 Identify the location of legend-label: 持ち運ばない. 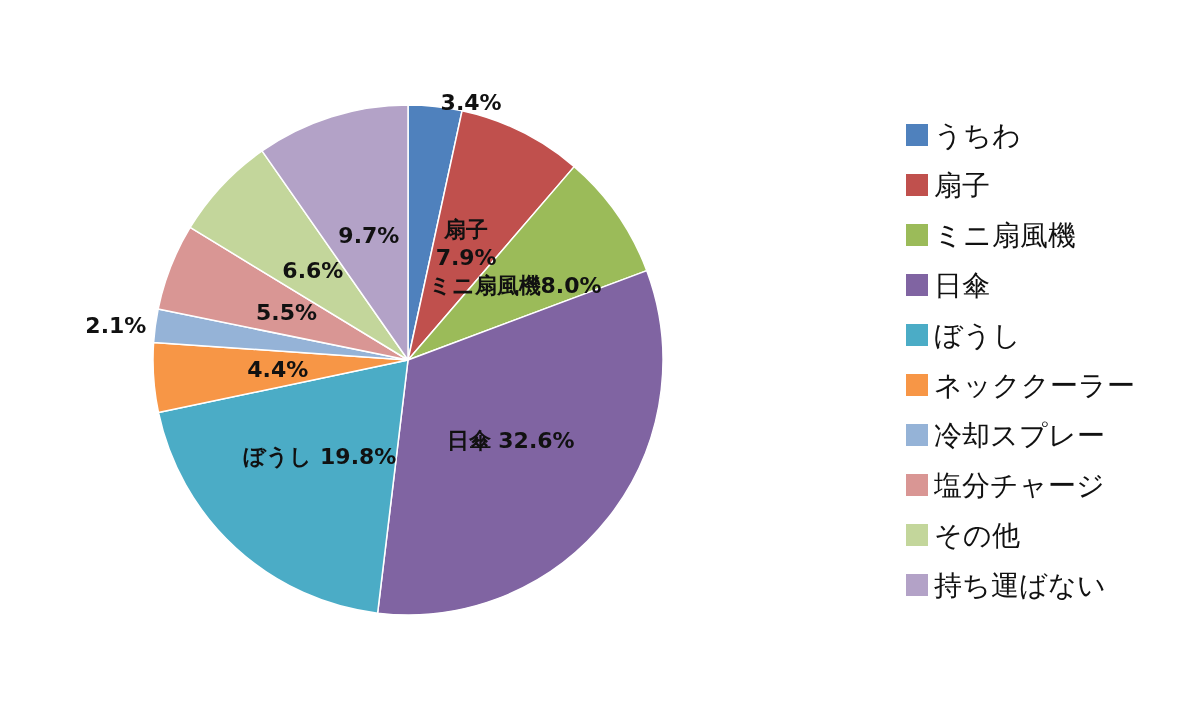
(1020, 585).